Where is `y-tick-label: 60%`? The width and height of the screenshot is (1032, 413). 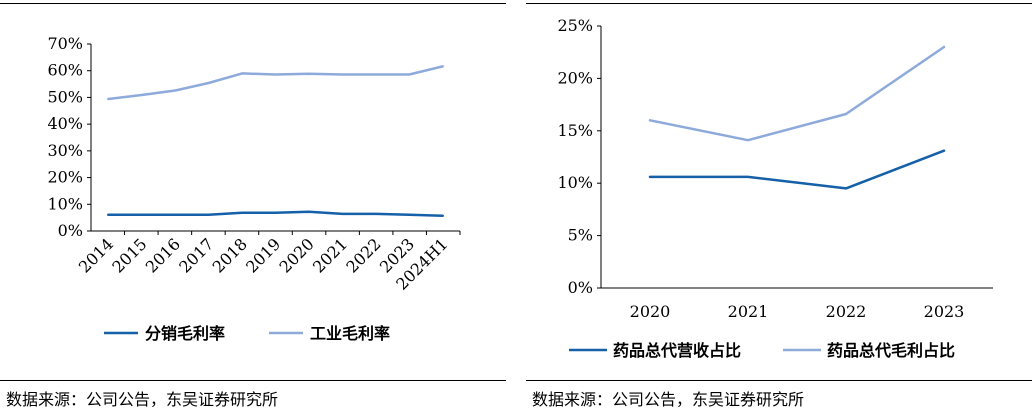
y-tick-label: 60% is located at coordinates (65, 70).